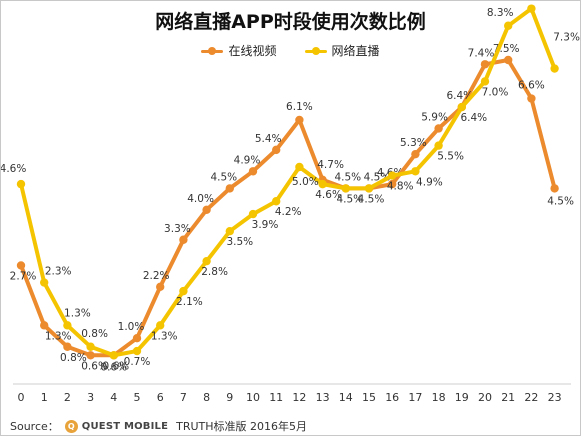 The width and height of the screenshot is (581, 436). What do you see at coordinates (500, 13) in the screenshot?
I see `data-label: 8.3%` at bounding box center [500, 13].